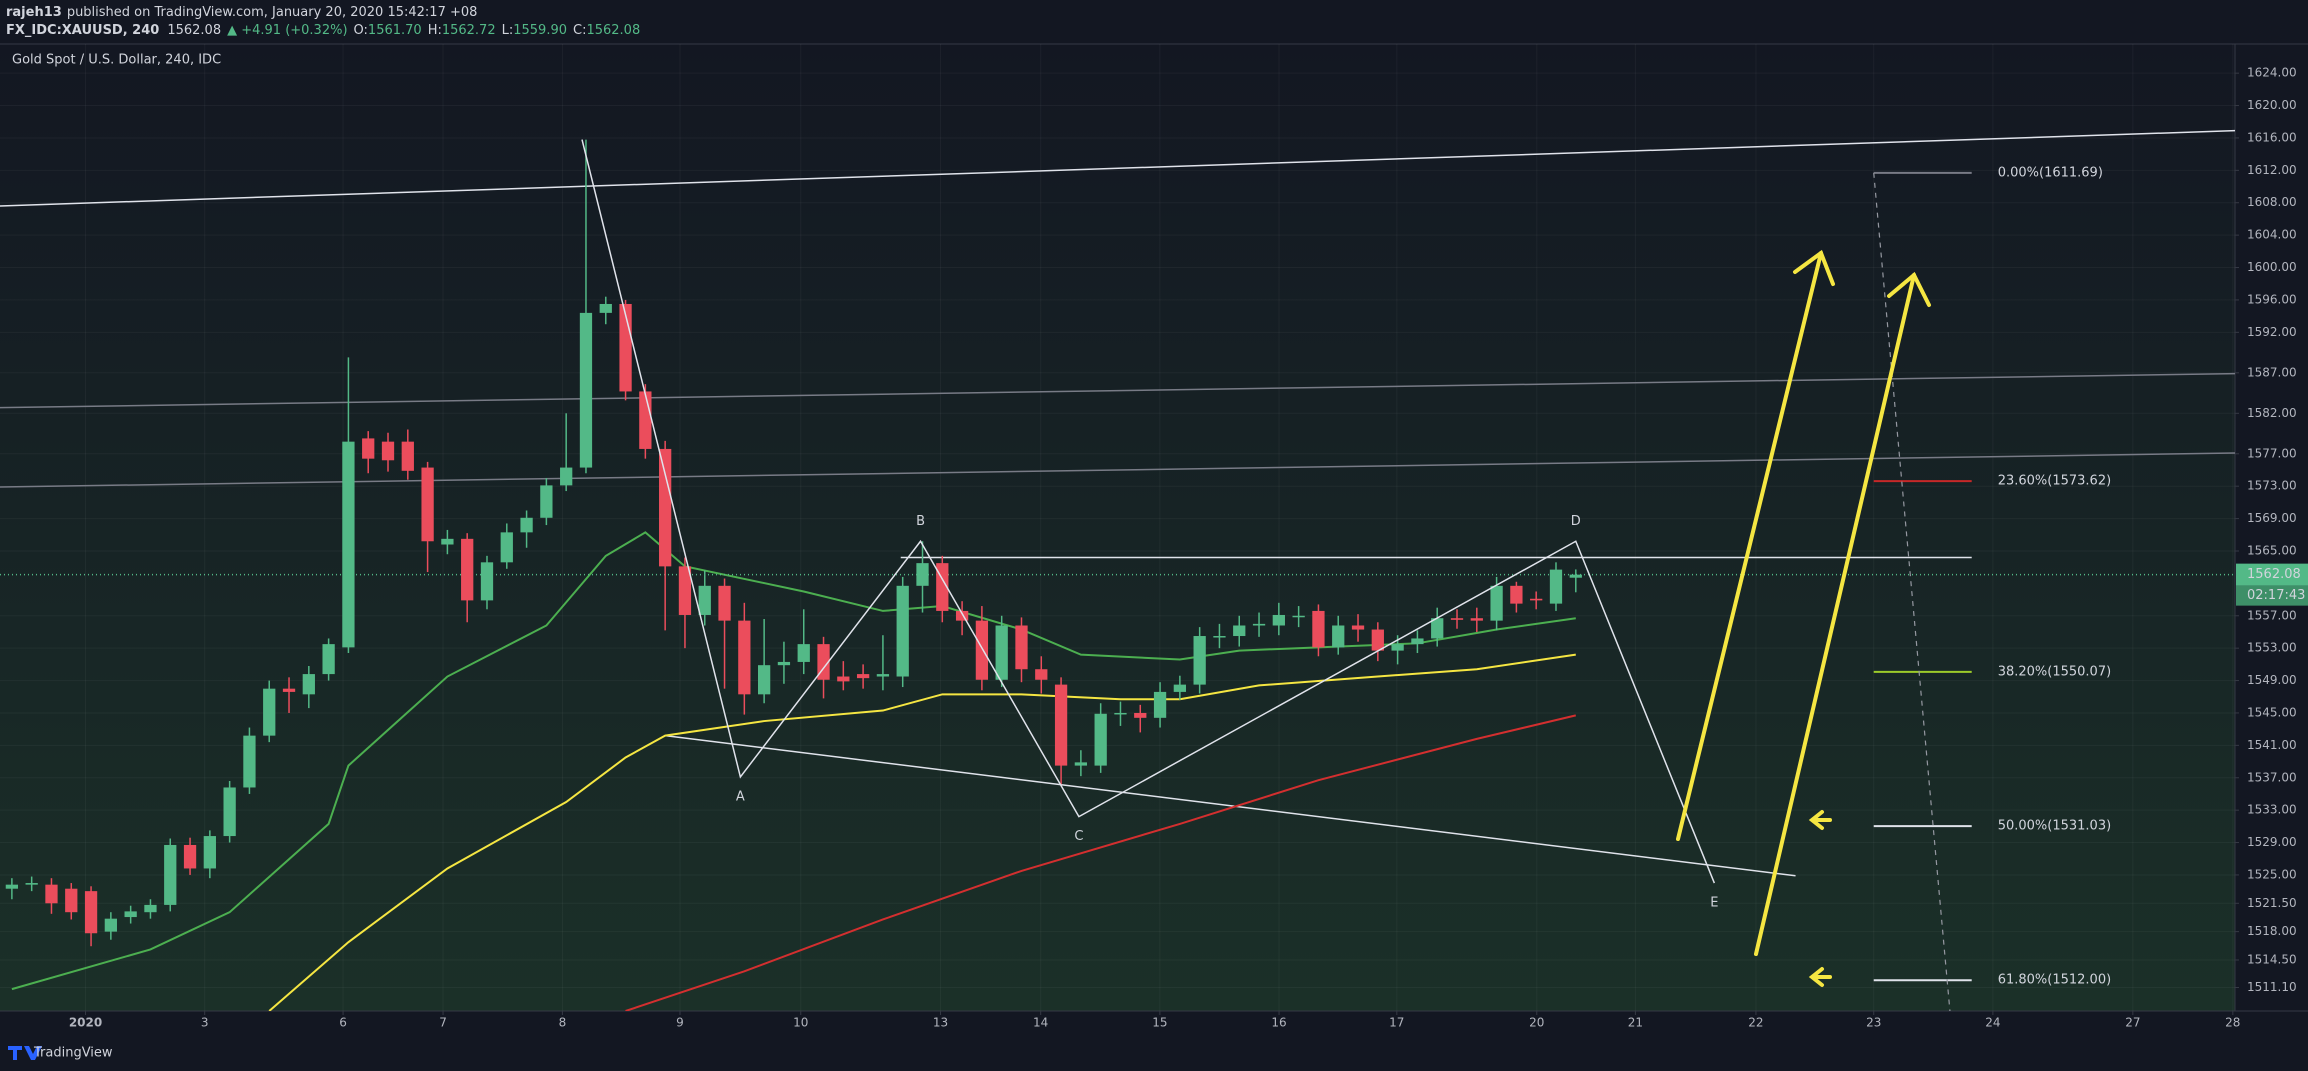 This screenshot has width=2308, height=1071. I want to click on x-tick-label: 14, so click(1040, 1023).